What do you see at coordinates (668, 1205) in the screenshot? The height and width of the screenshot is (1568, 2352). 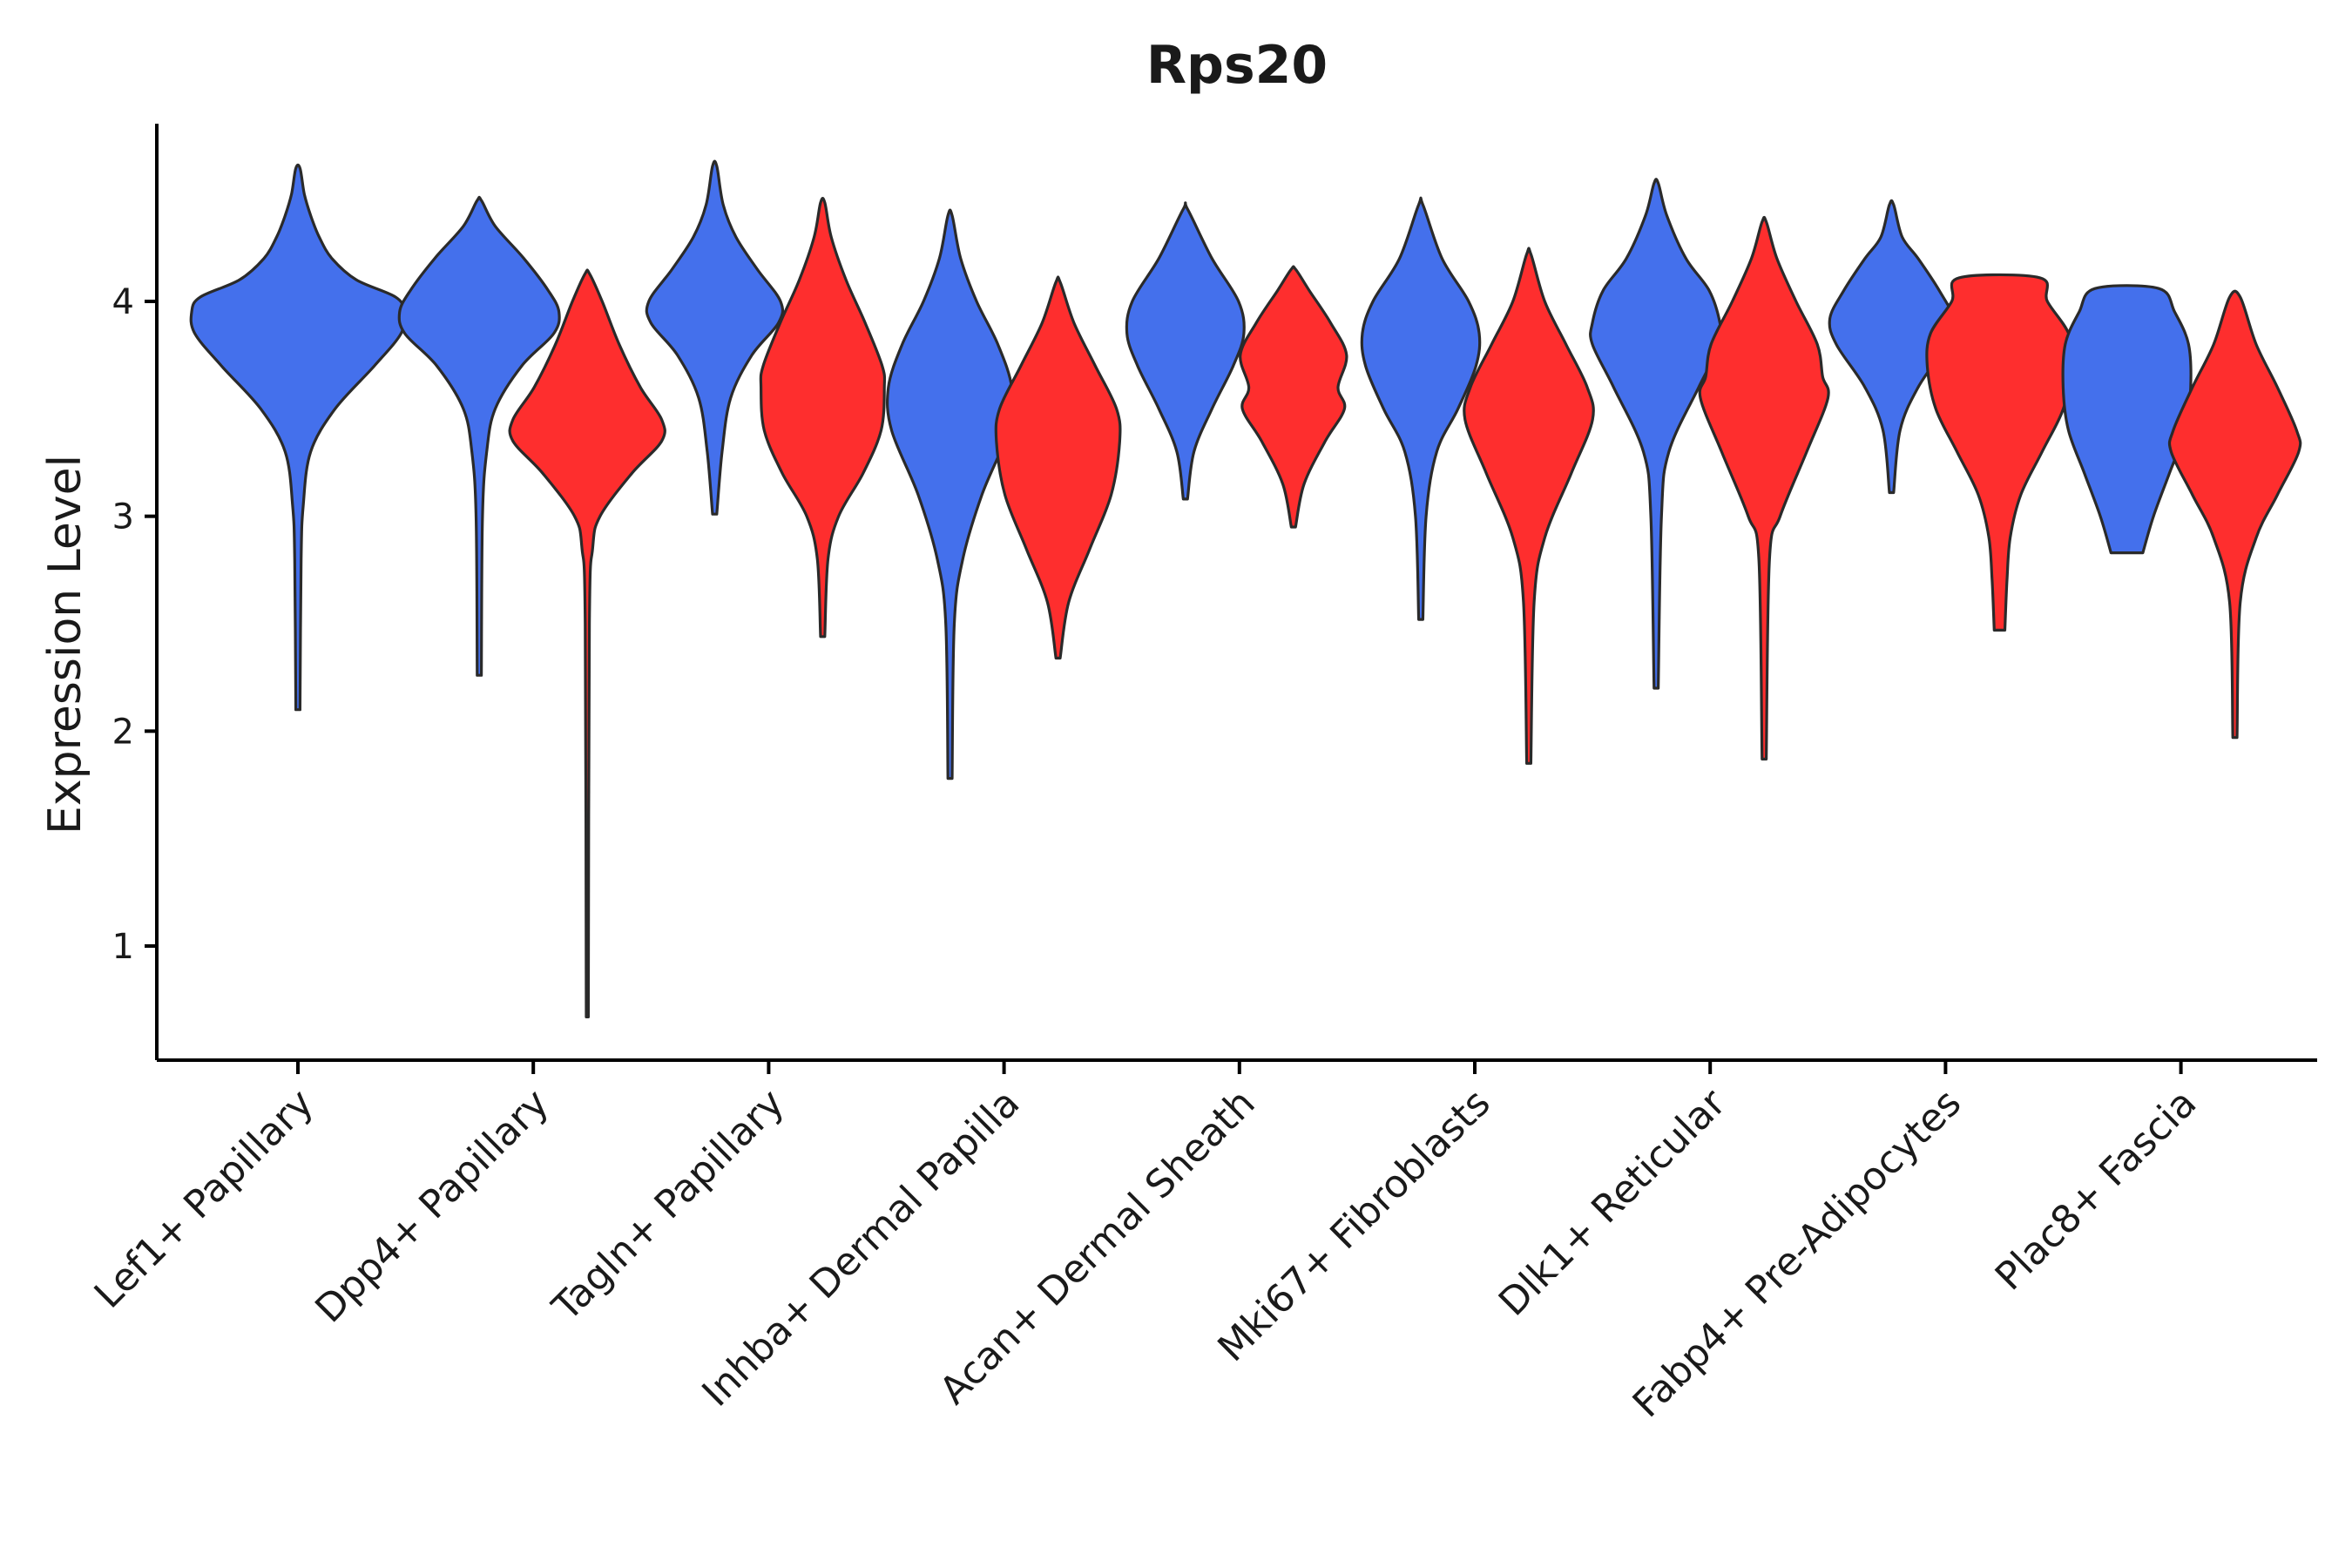 I see `x-tick-label: Tagln+ Papillary` at bounding box center [668, 1205].